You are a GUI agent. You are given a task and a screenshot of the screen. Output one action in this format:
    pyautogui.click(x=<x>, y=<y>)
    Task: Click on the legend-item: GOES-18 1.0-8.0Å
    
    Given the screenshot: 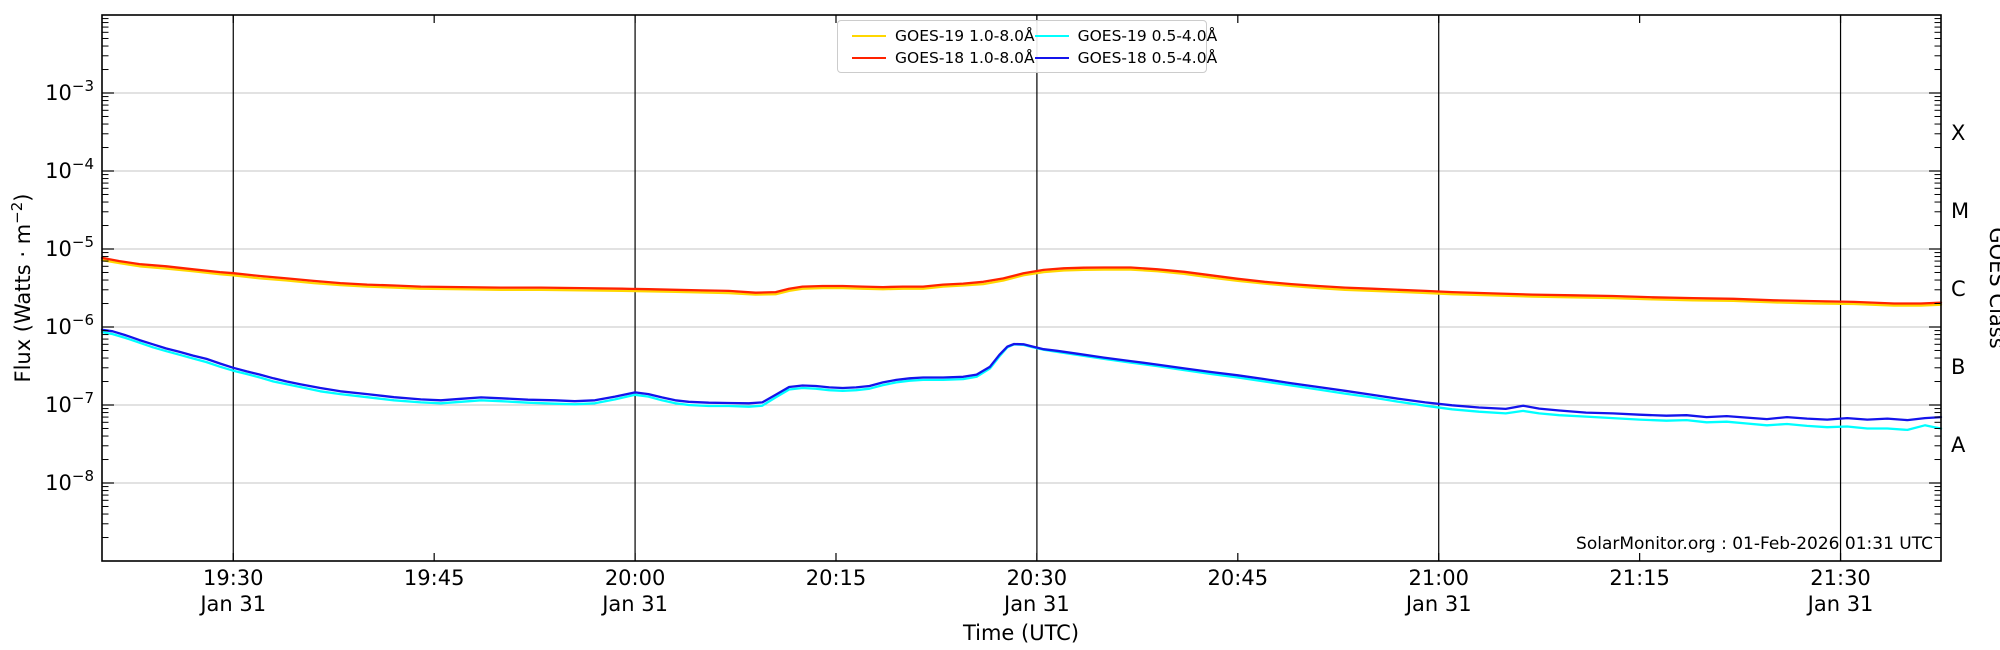 What is the action you would take?
    pyautogui.click(x=943, y=58)
    